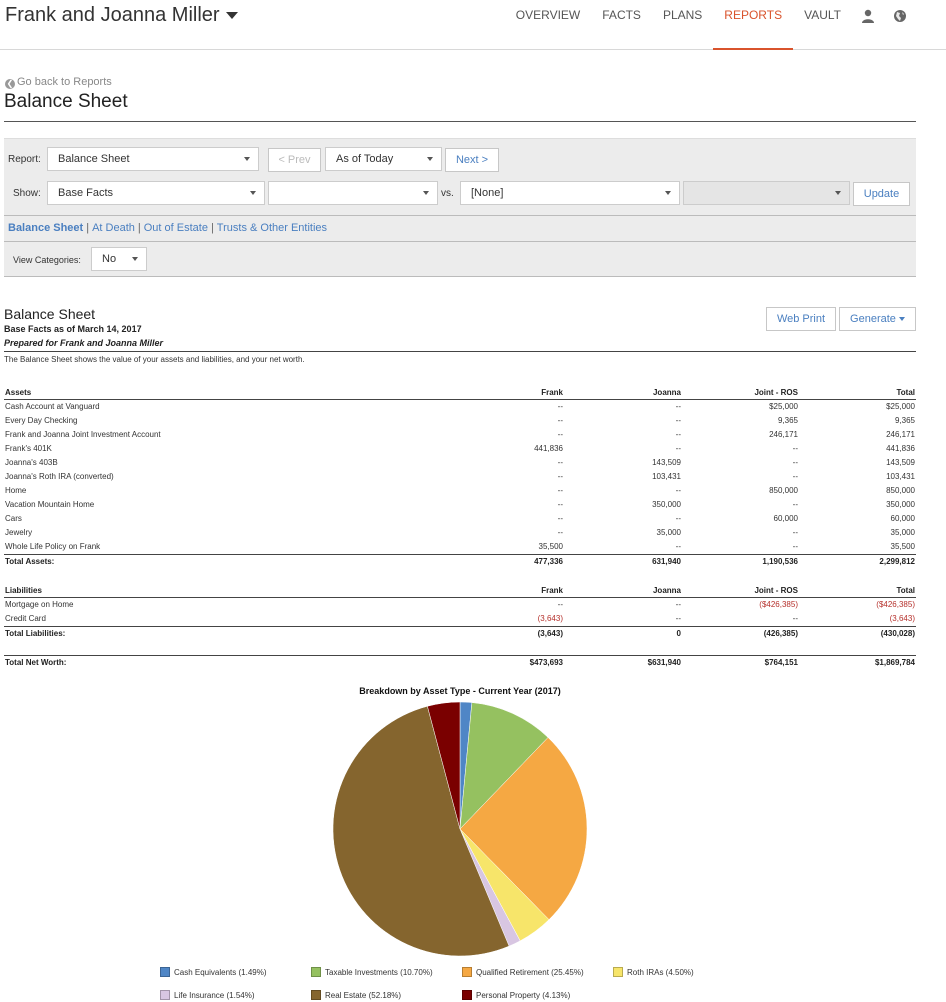 The height and width of the screenshot is (1002, 946). What do you see at coordinates (900, 406) in the screenshot?
I see `row-total: $25,000` at bounding box center [900, 406].